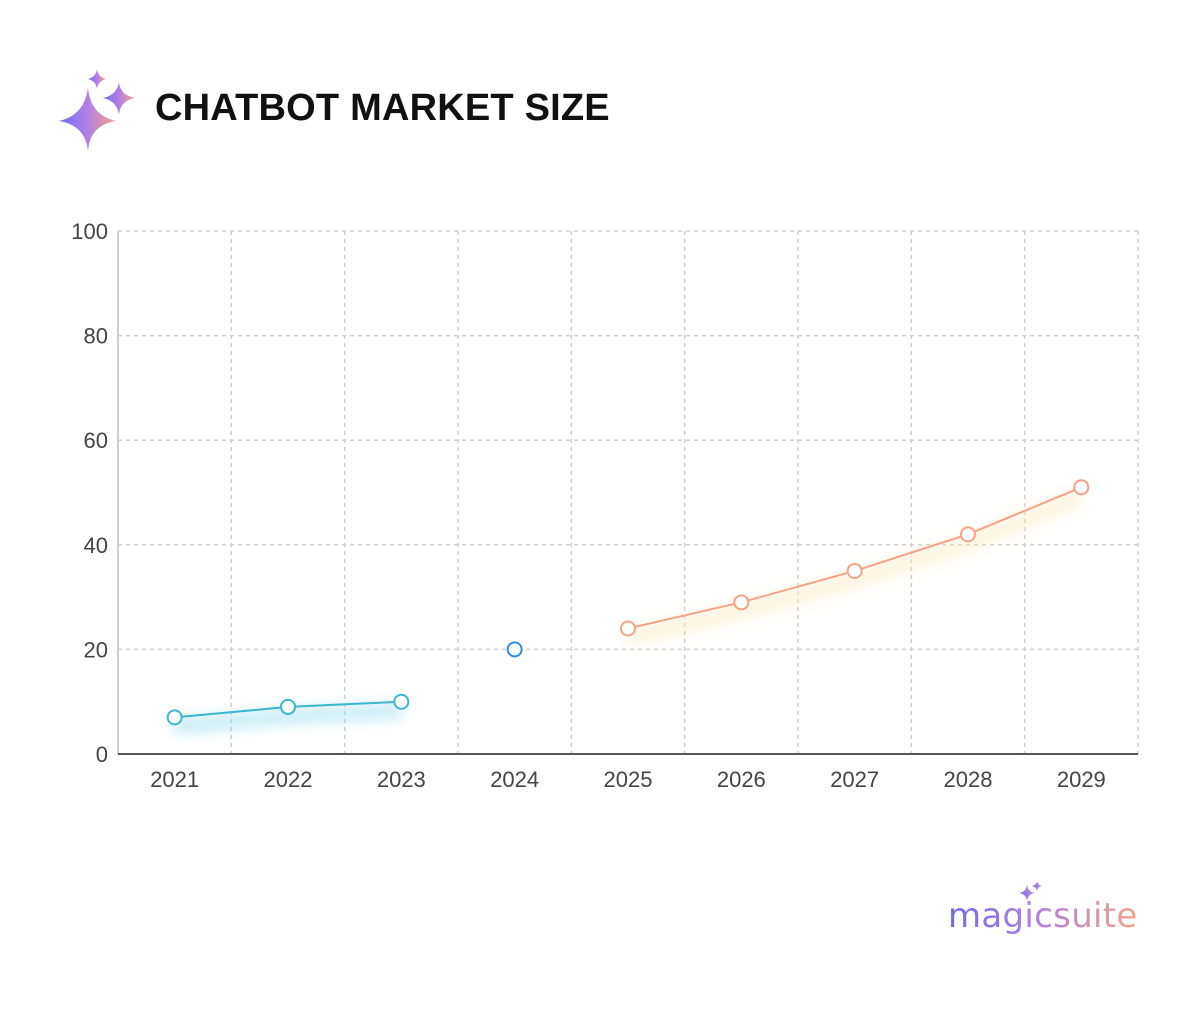 This screenshot has height=1010, width=1200. Describe the element at coordinates (854, 779) in the screenshot. I see `x-tick-label: 2027` at that location.